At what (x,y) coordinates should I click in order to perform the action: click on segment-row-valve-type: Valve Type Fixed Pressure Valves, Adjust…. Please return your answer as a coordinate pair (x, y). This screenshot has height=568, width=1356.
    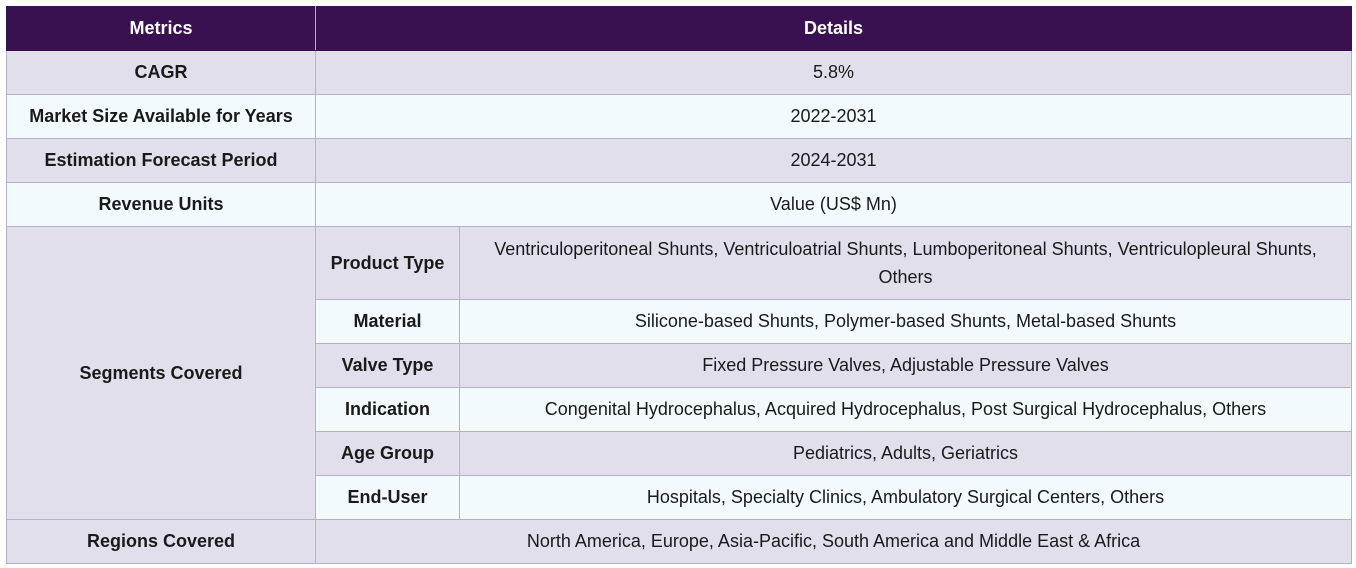
    Looking at the image, I should click on (679, 365).